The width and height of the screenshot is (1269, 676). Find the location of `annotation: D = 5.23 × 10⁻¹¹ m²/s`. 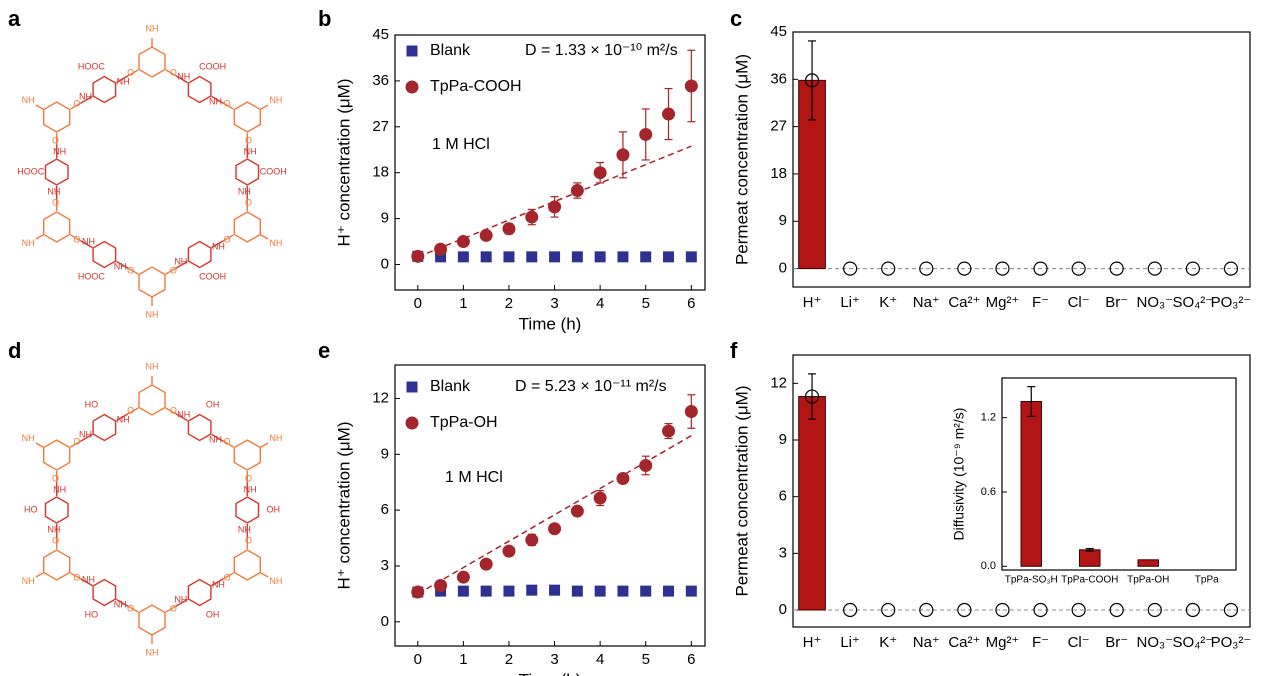

annotation: D = 5.23 × 10⁻¹¹ m²/s is located at coordinates (591, 386).